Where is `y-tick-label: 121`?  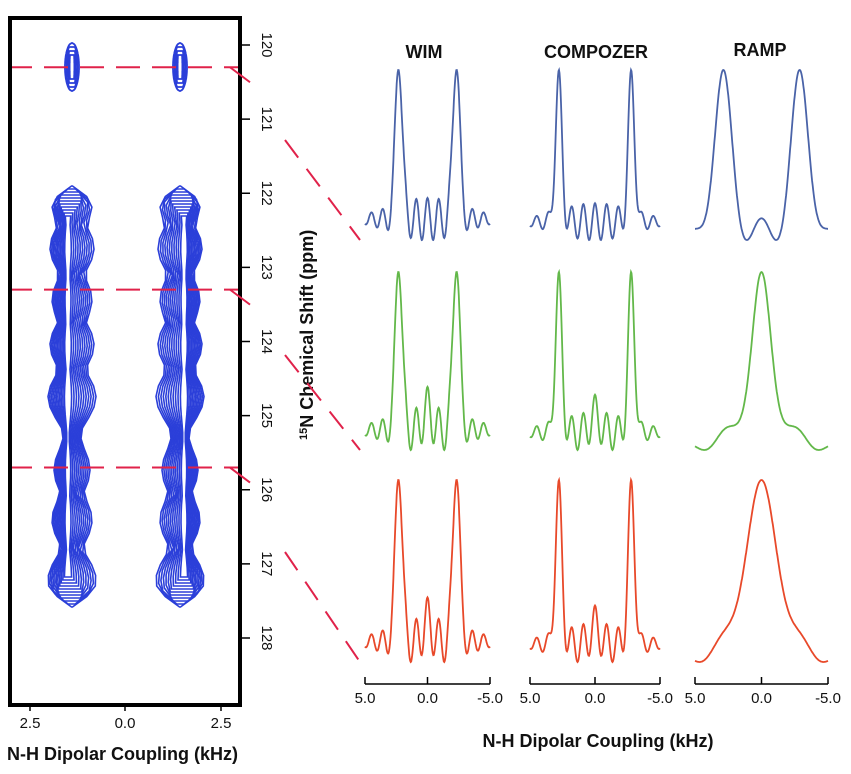 y-tick-label: 121 is located at coordinates (266, 119).